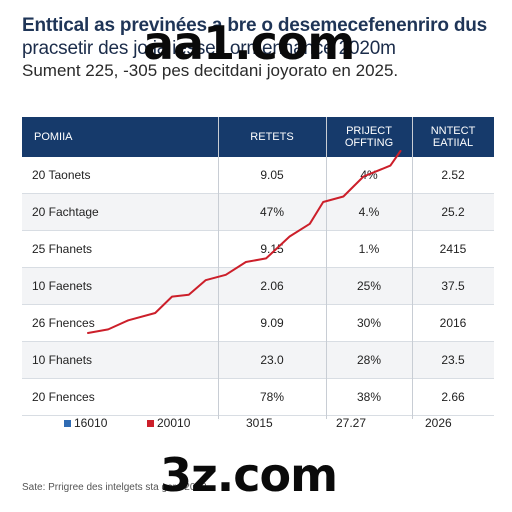  I want to click on x-tick-label: 27.27, so click(351, 423).